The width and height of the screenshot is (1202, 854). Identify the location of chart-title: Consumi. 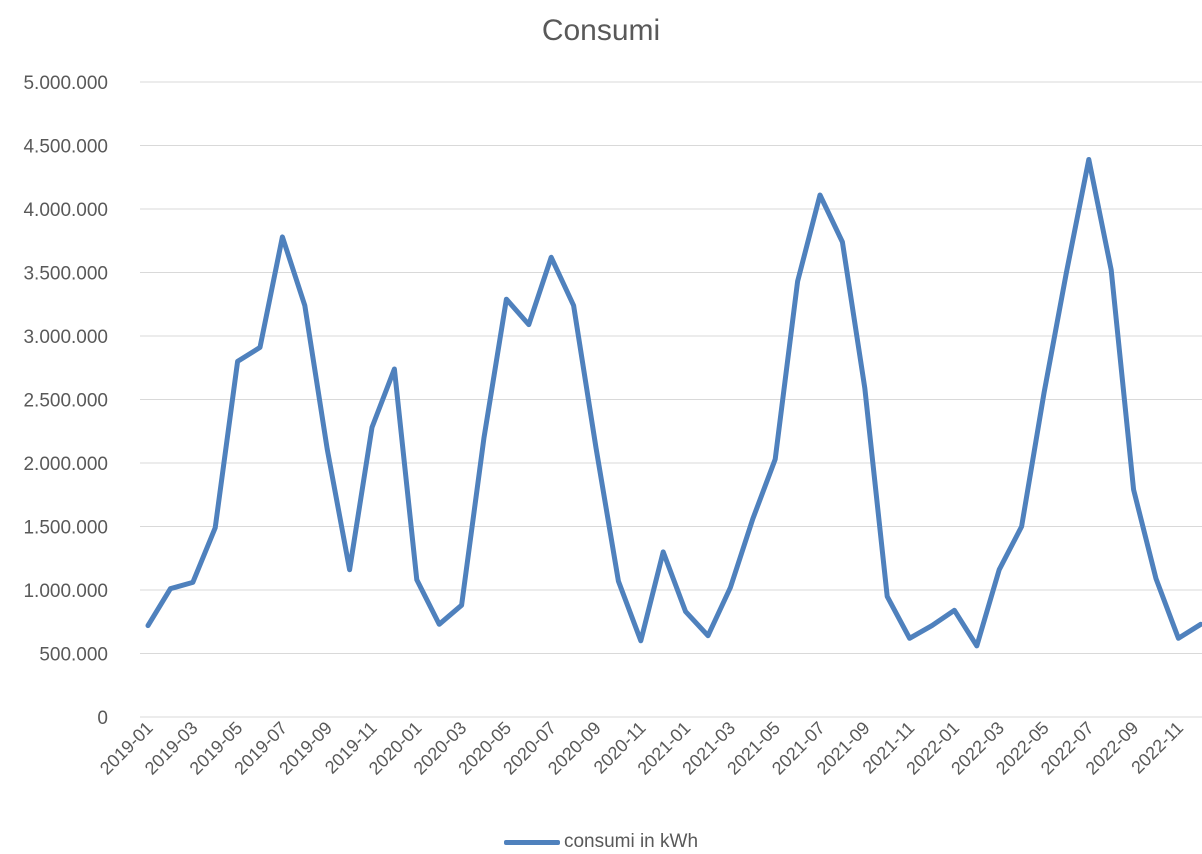
(601, 30).